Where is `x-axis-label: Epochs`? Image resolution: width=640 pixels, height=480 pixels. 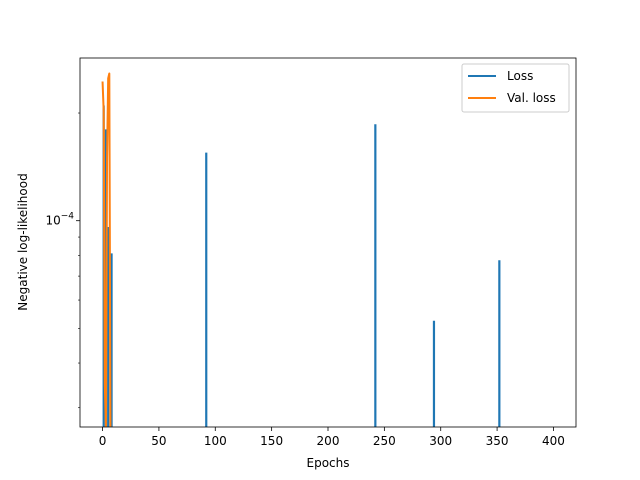
x-axis-label: Epochs is located at coordinates (328, 463).